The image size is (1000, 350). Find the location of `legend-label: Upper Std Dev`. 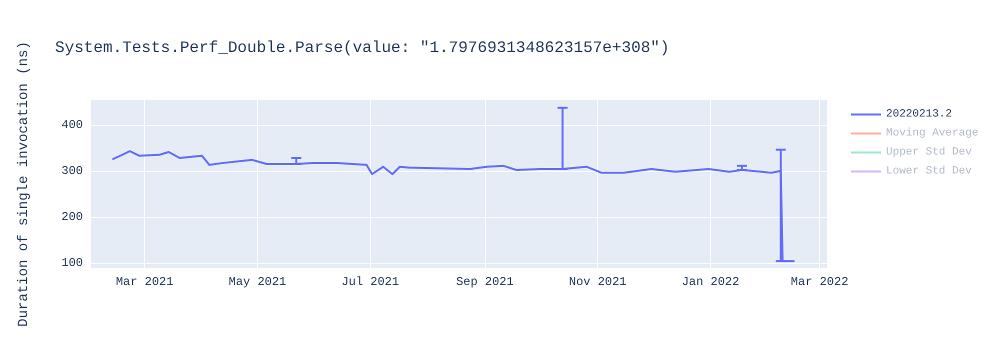

legend-label: Upper Std Dev is located at coordinates (929, 152).